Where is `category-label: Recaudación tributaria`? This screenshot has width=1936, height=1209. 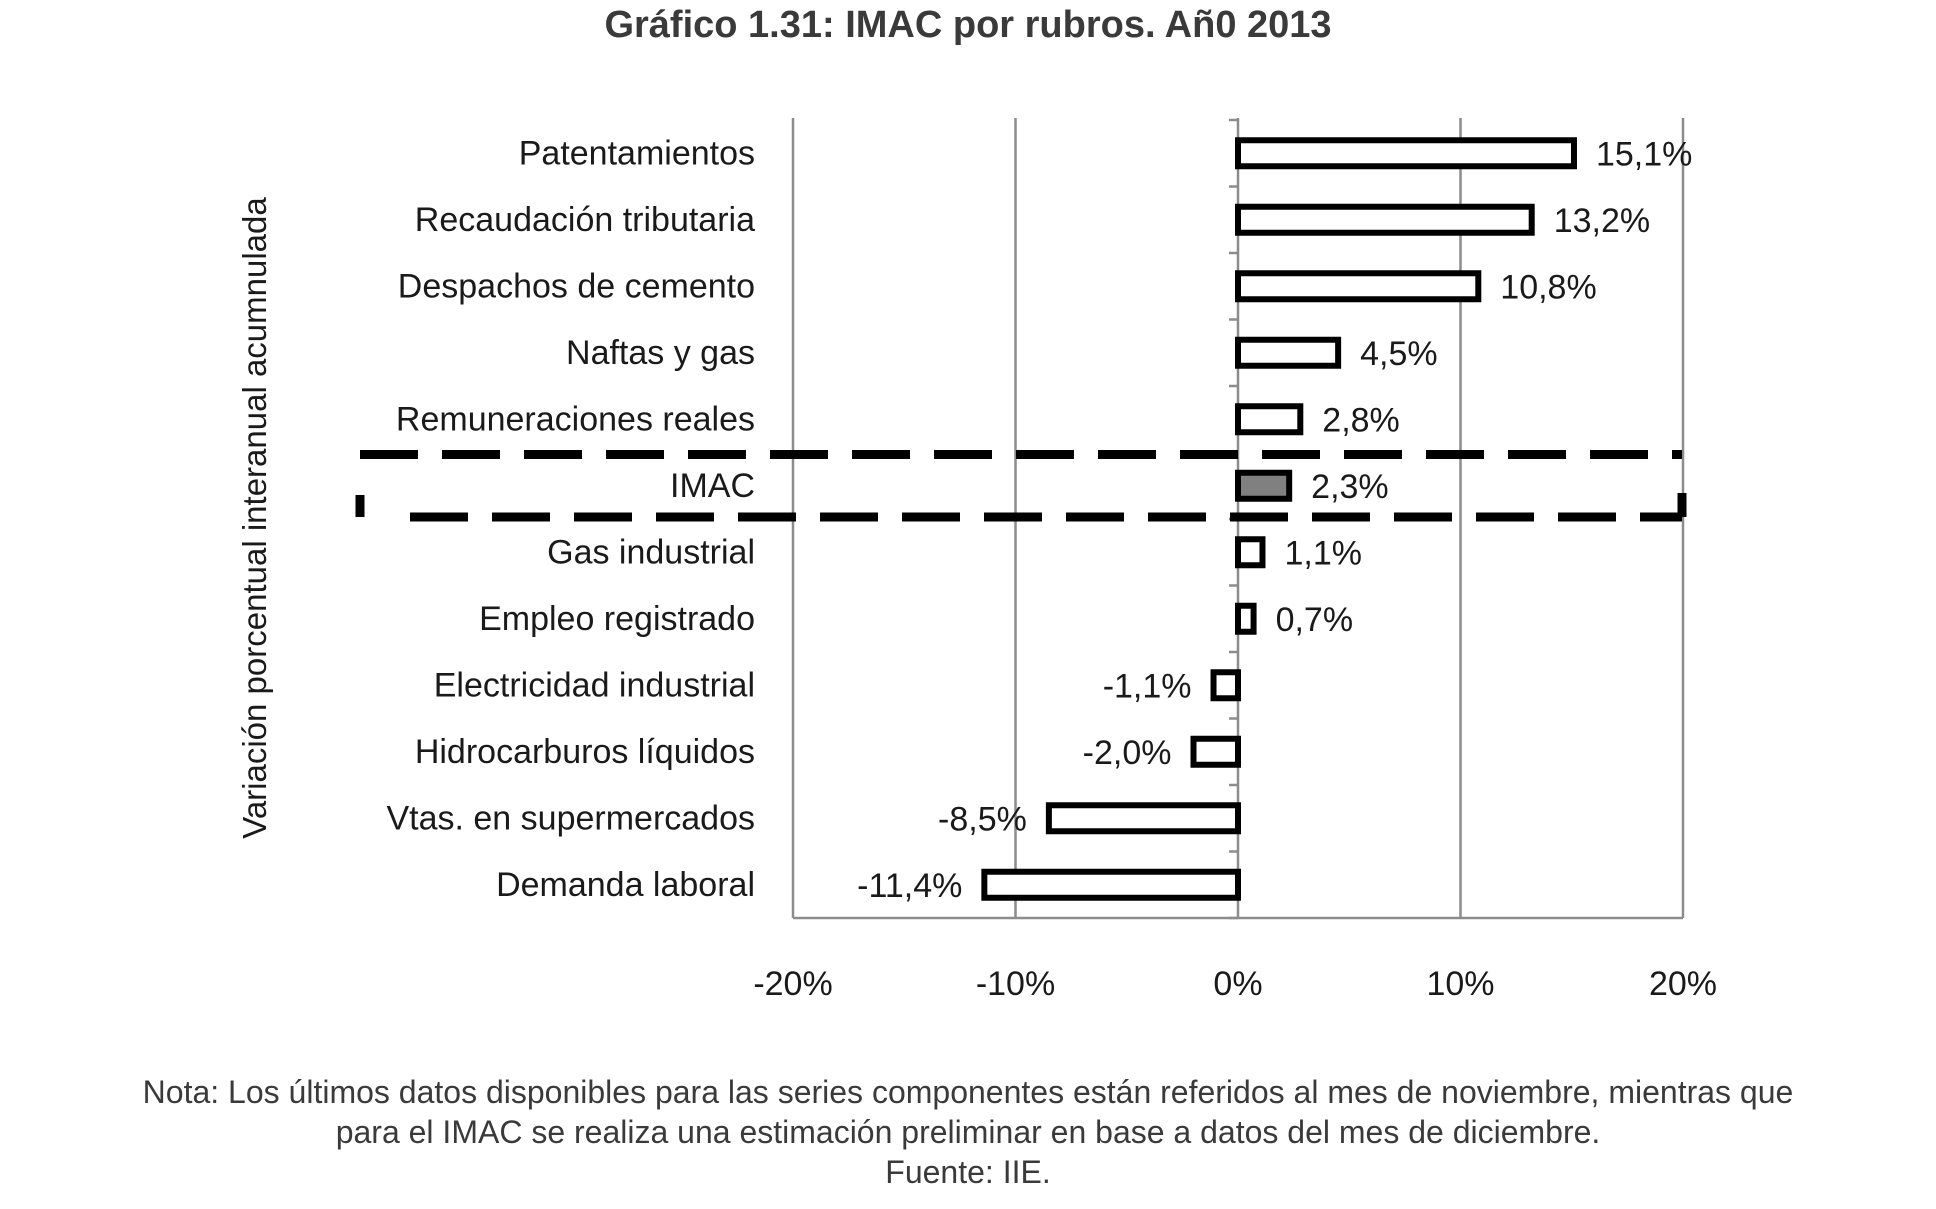
category-label: Recaudación tributaria is located at coordinates (585, 220).